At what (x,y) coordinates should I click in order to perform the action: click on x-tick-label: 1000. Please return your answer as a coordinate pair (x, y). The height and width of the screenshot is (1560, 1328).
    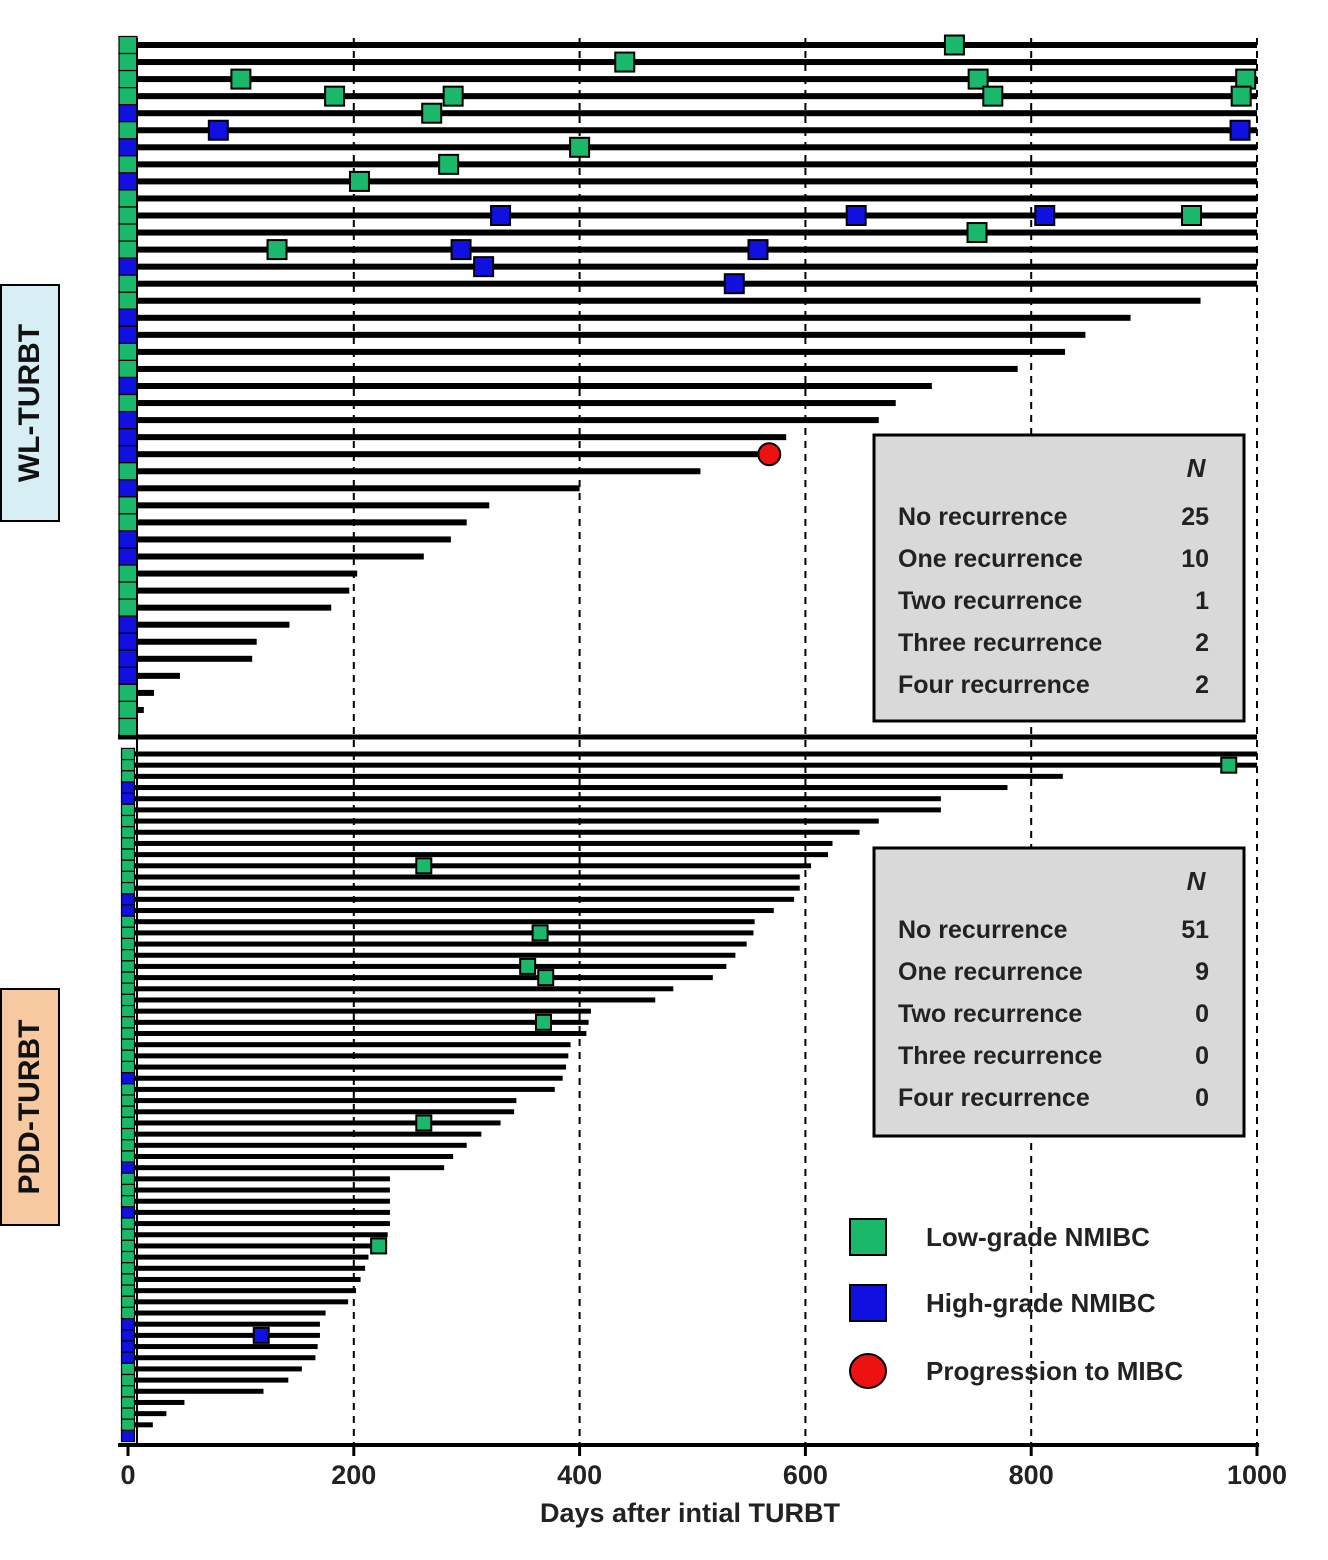
    Looking at the image, I should click on (1257, 1475).